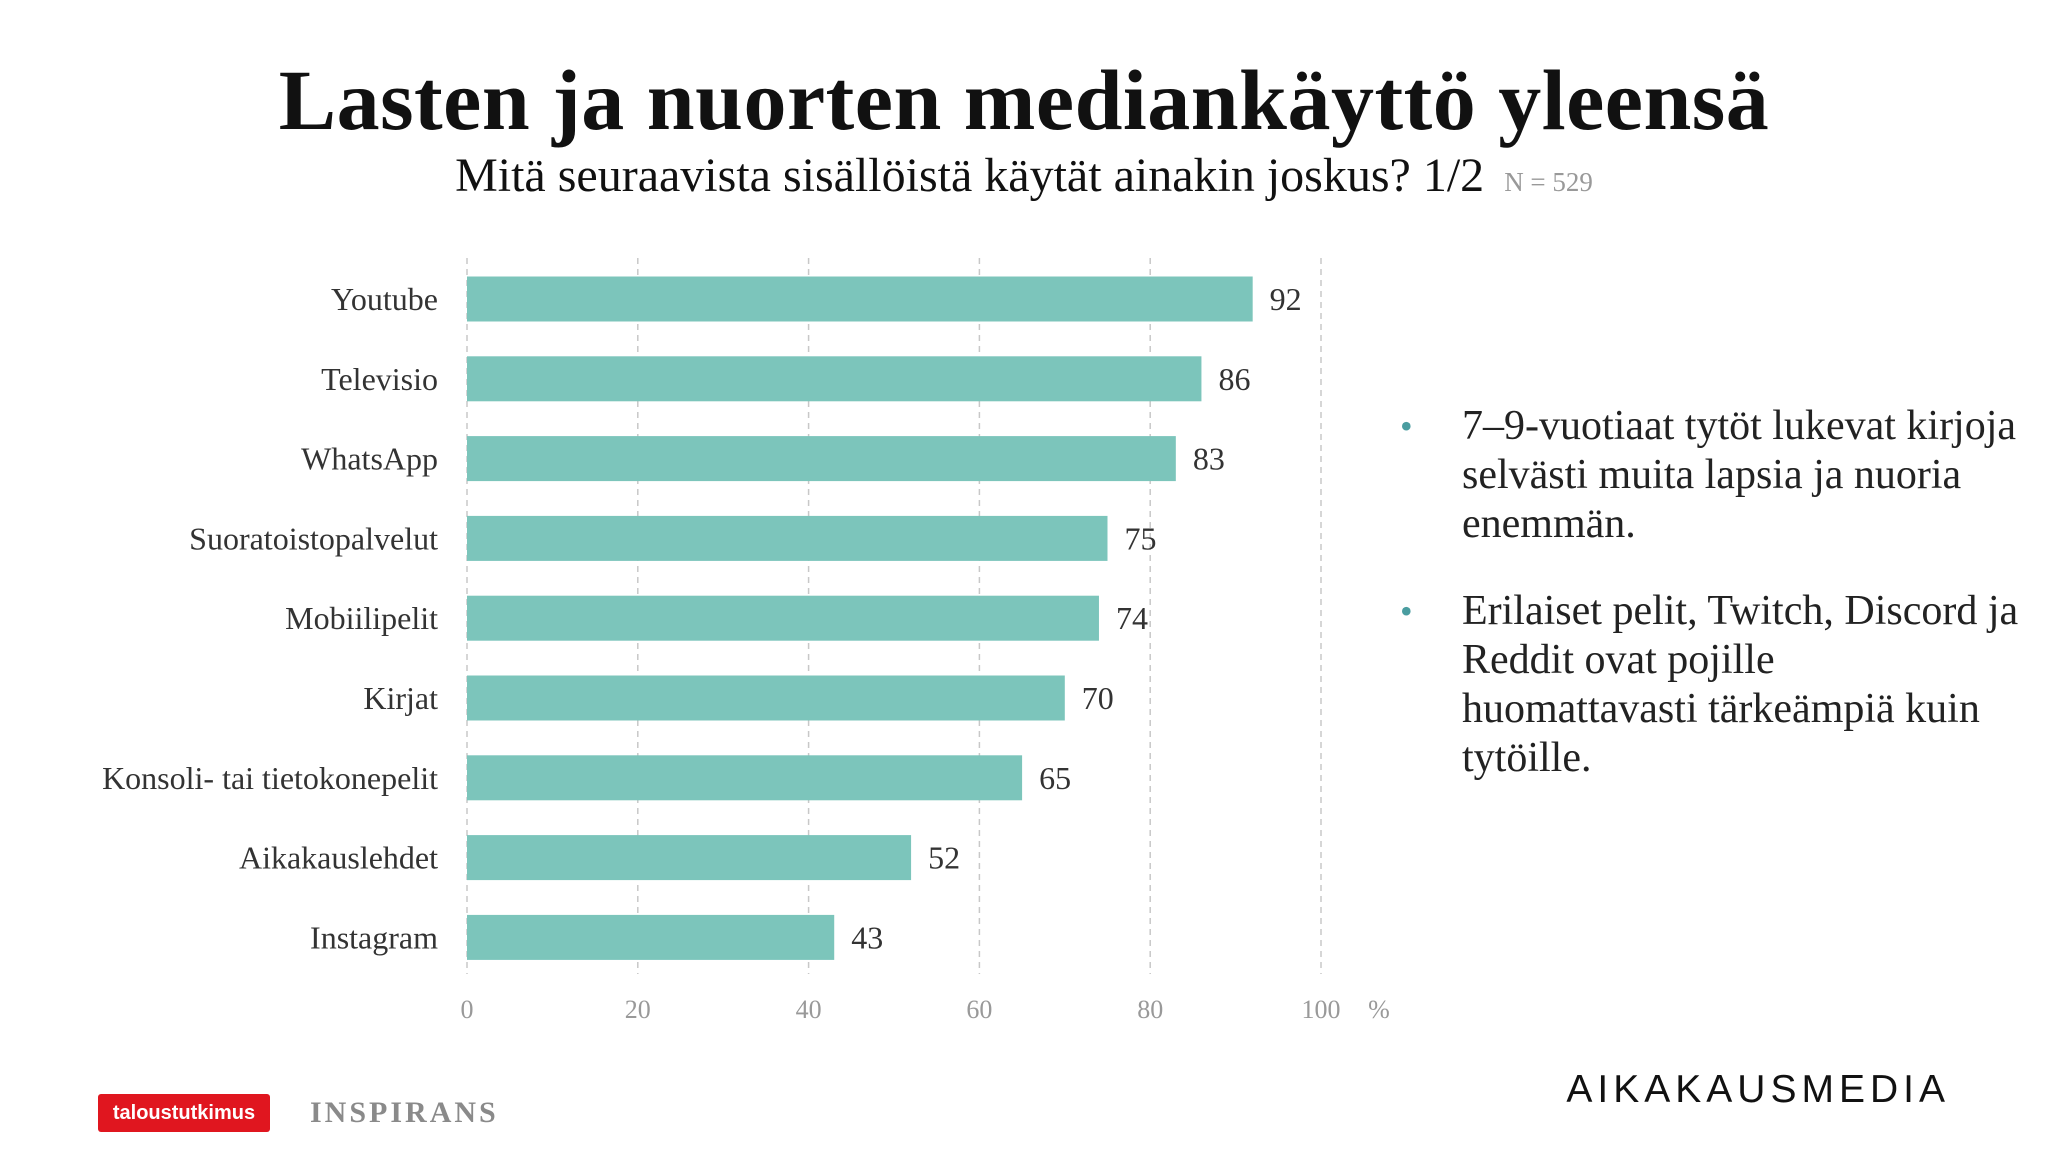 The width and height of the screenshot is (2048, 1152). I want to click on x-tick-label: 20, so click(638, 1009).